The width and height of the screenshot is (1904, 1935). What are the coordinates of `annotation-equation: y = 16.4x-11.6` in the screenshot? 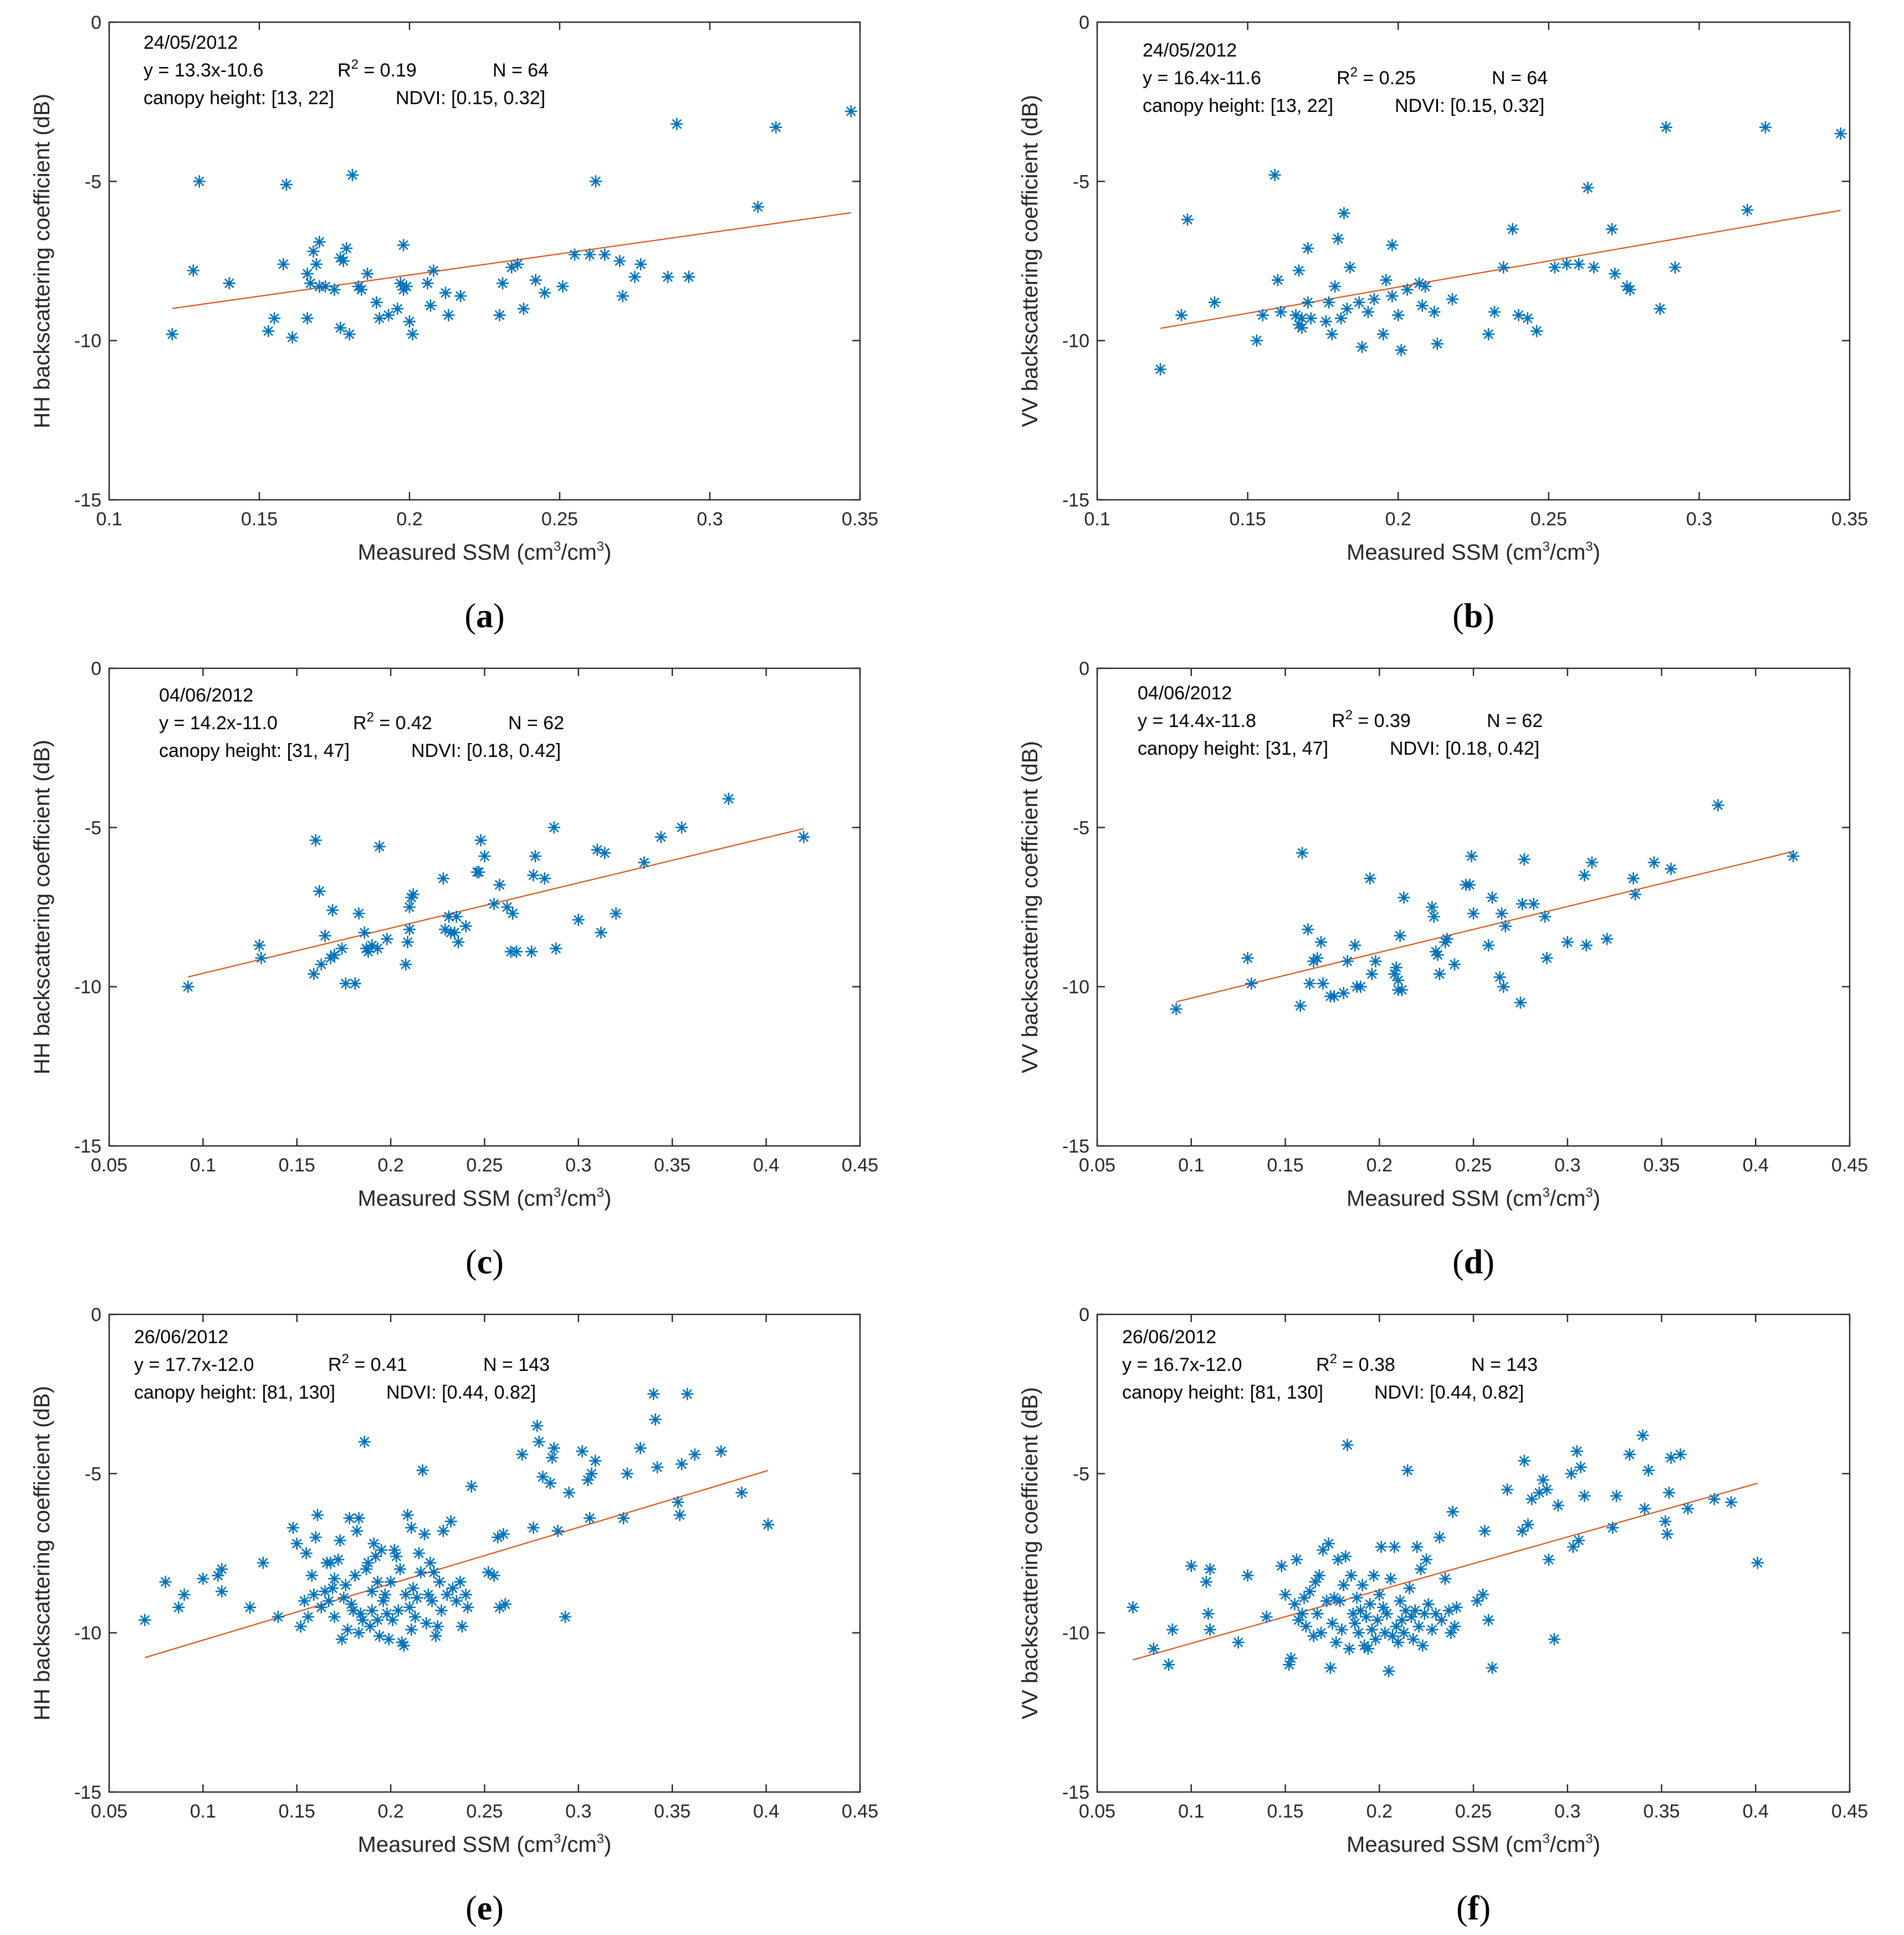 It's located at (1202, 78).